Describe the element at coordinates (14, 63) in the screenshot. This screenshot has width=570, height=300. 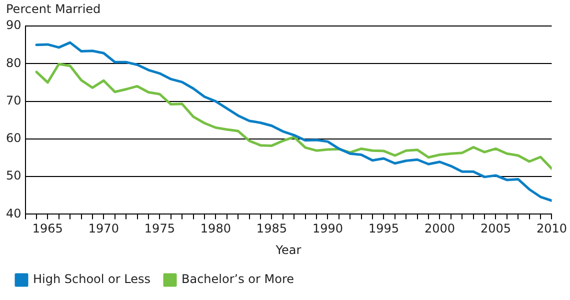
I see `y-tick-label: 80` at that location.